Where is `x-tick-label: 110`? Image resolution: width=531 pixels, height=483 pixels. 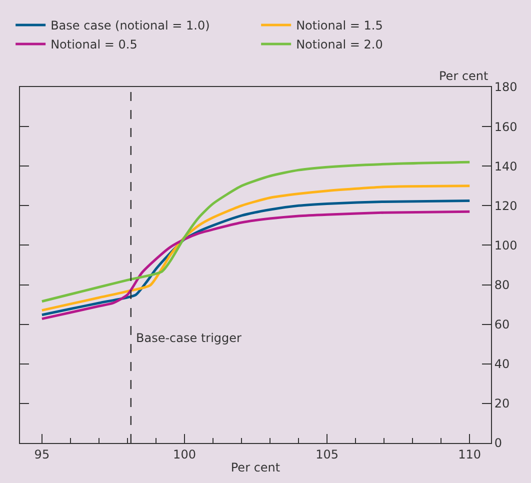 x-tick-label: 110 is located at coordinates (470, 454).